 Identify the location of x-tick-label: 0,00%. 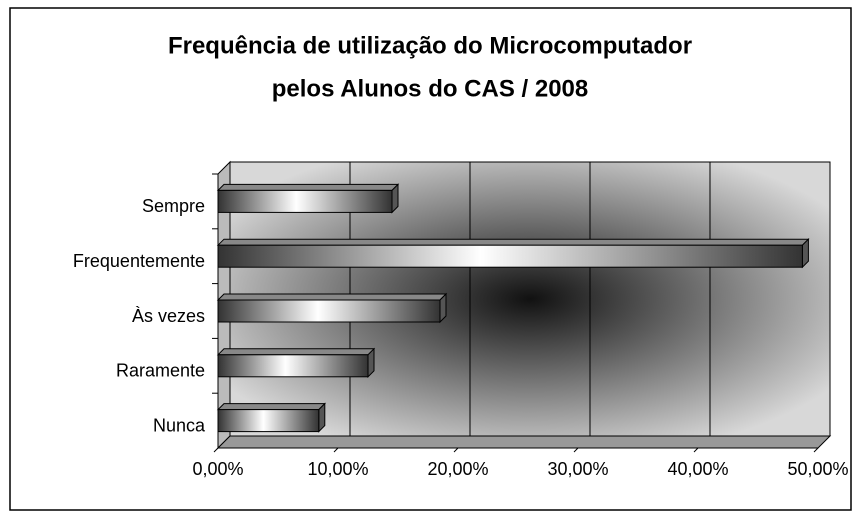
(217, 469).